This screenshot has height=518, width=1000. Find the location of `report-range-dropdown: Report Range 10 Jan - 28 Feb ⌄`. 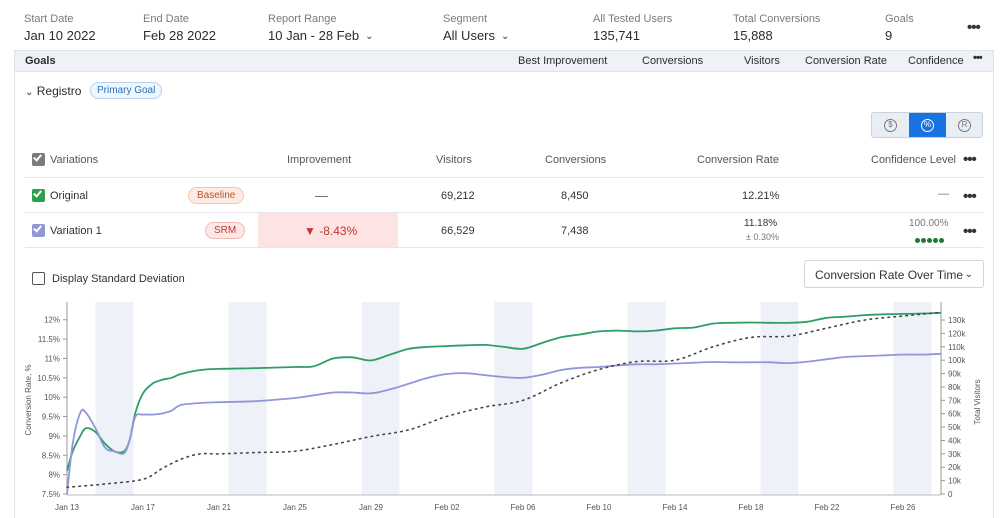

report-range-dropdown: Report Range 10 Jan - 28 Feb ⌄ is located at coordinates (320, 29).